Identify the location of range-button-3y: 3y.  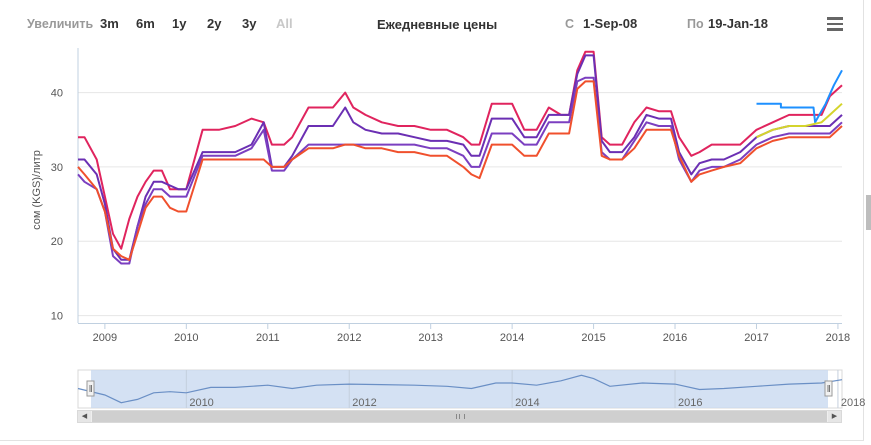
(249, 23).